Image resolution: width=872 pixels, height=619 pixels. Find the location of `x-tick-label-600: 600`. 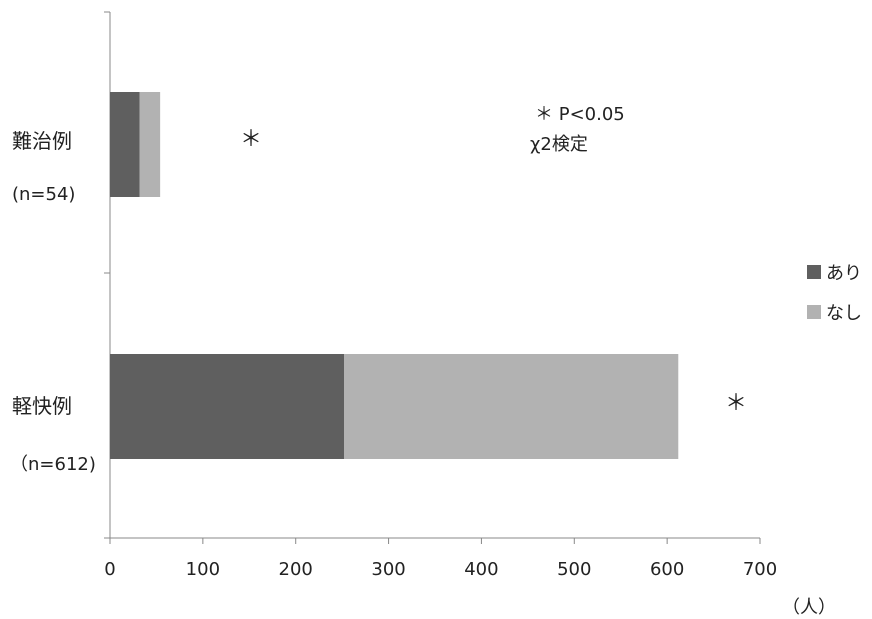

x-tick-label-600: 600 is located at coordinates (667, 569).